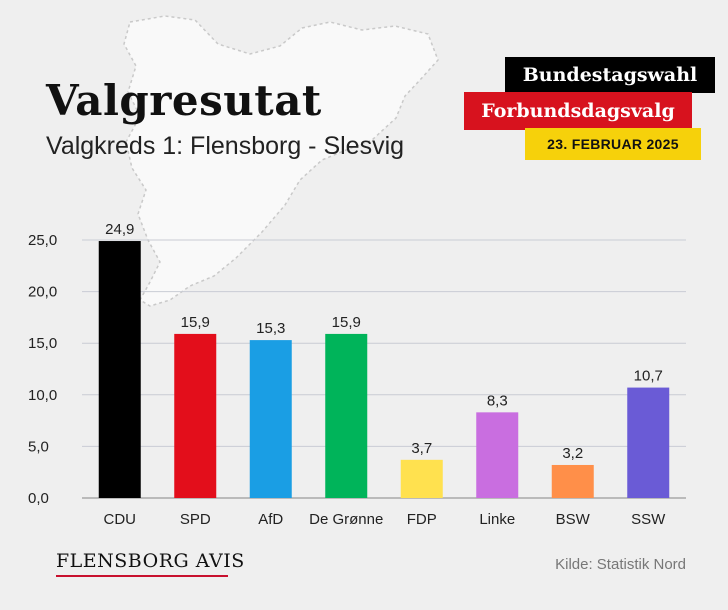  What do you see at coordinates (610, 75) in the screenshot?
I see `election-badge-german: Bundestagswahl` at bounding box center [610, 75].